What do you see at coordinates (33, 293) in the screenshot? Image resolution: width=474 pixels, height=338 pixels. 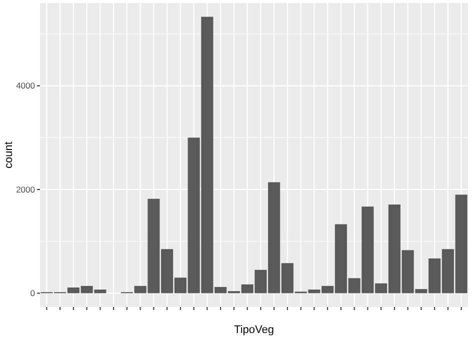 I see `y-tick-label: 0` at bounding box center [33, 293].